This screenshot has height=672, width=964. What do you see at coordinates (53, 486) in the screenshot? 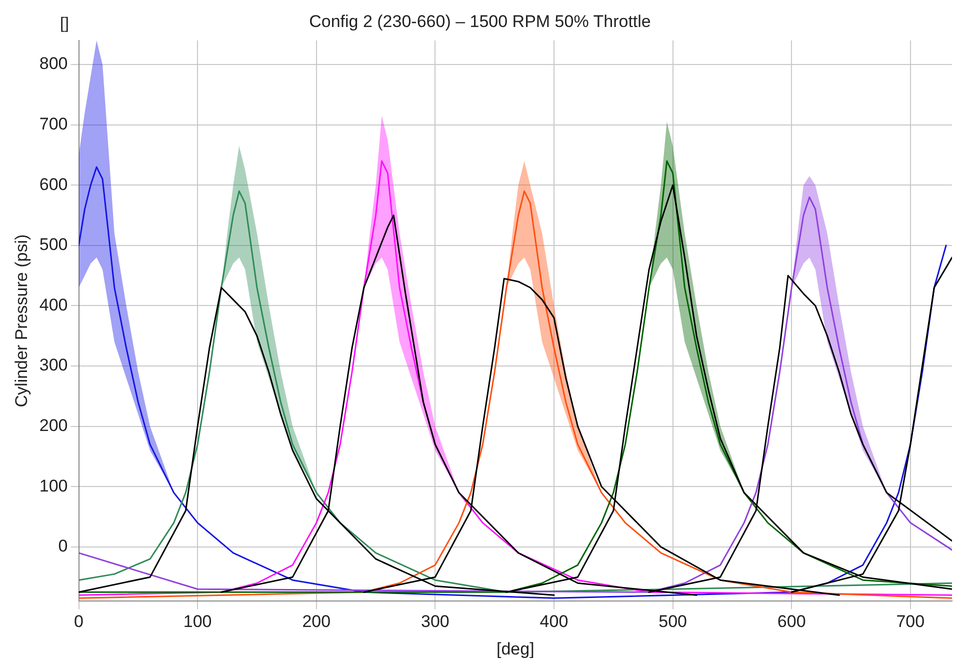
I see `y-tick-label: 100` at bounding box center [53, 486].